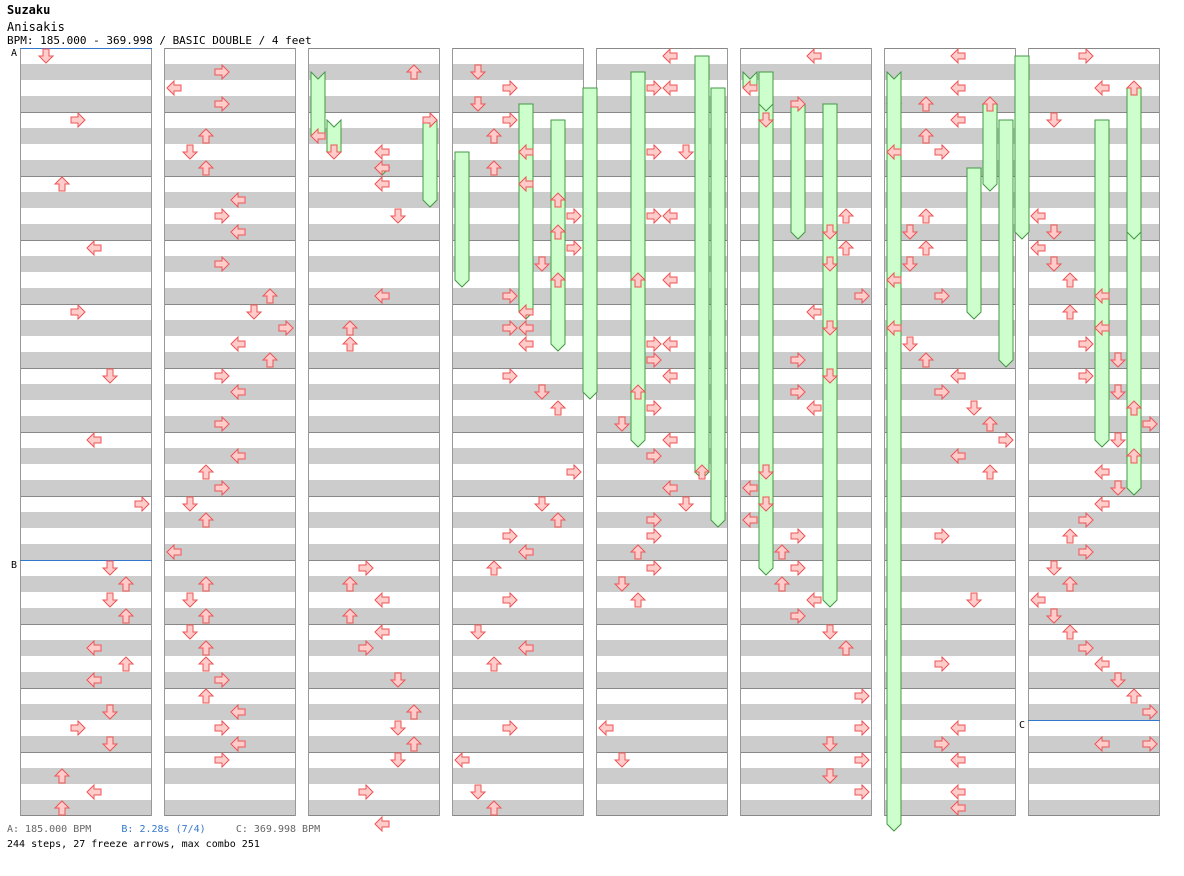 Image resolution: width=1184 pixels, height=876 pixels. Describe the element at coordinates (86, 432) in the screenshot. I see `chart-column` at that location.